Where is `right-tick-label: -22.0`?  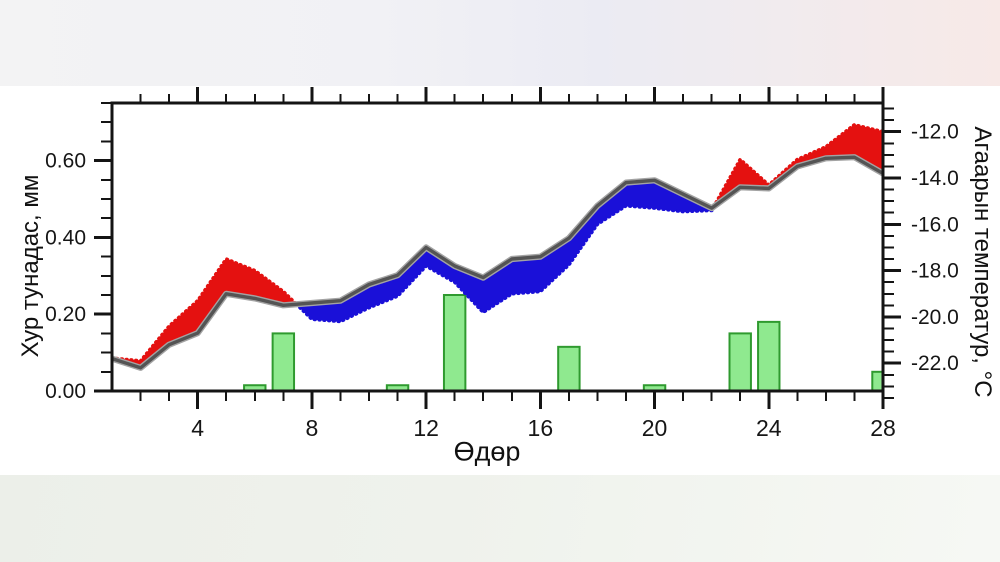 right-tick-label: -22.0 is located at coordinates (935, 363).